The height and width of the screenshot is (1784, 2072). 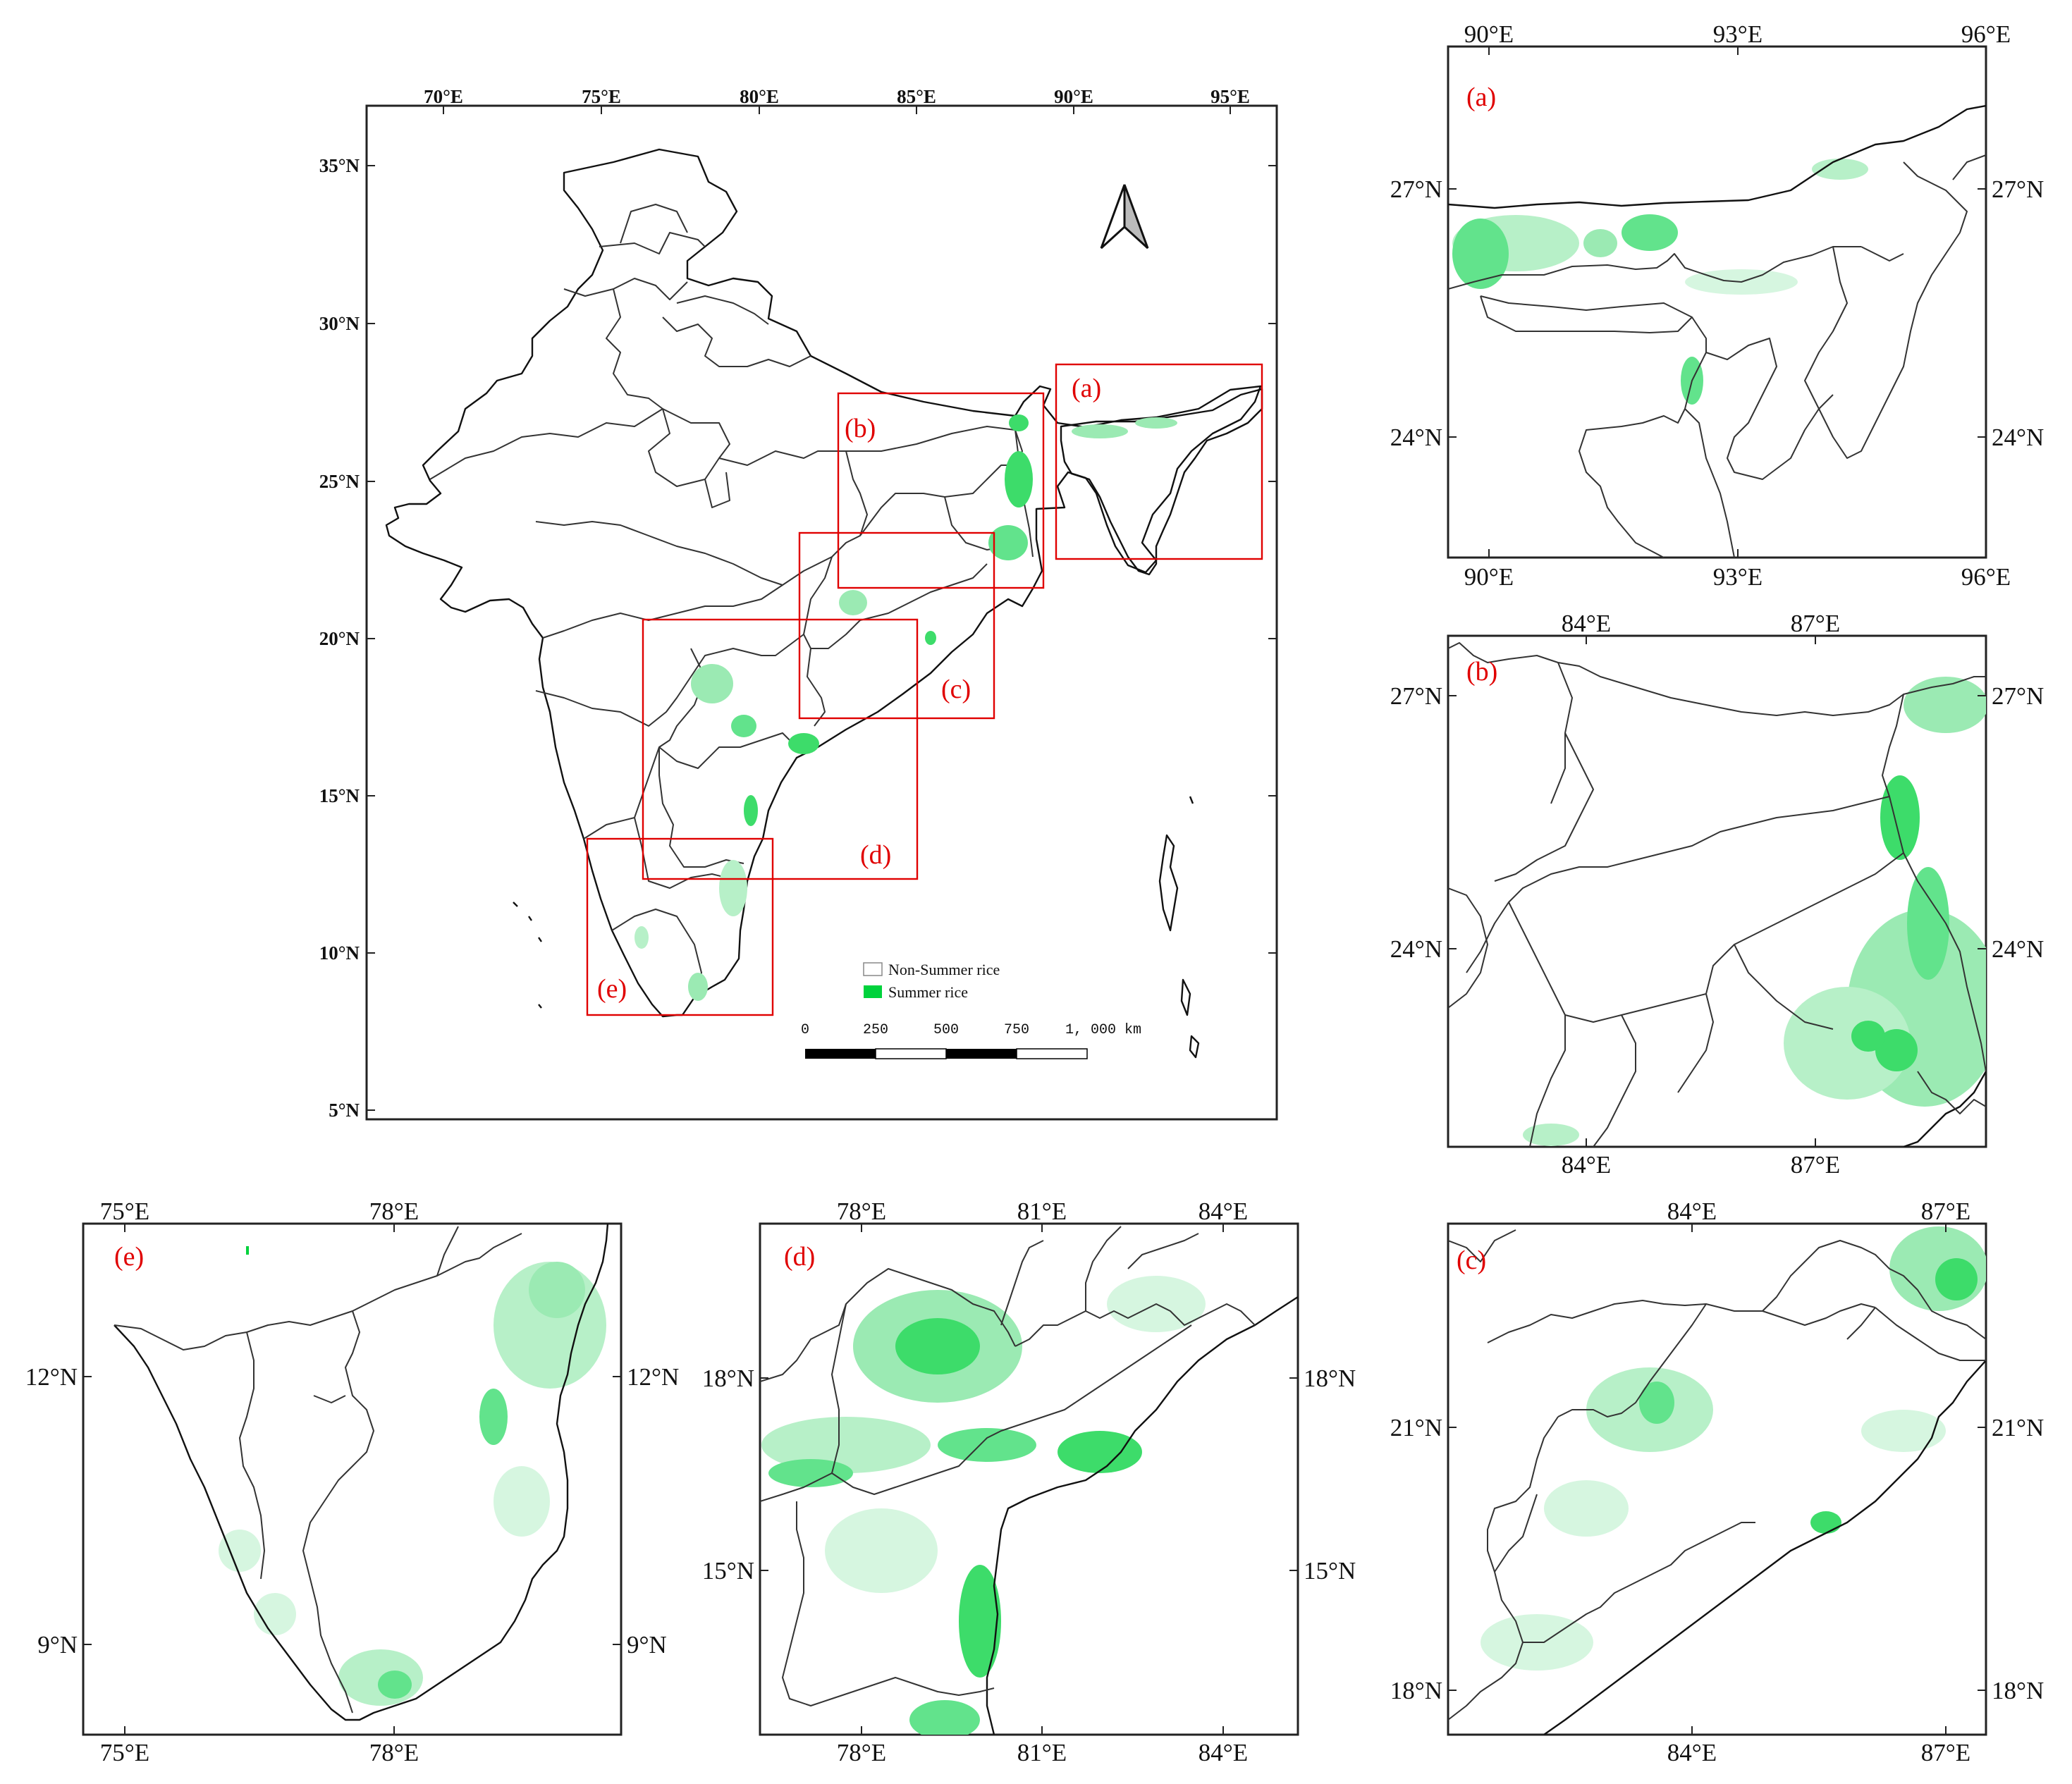 I want to click on scale-label: 250, so click(x=875, y=1030).